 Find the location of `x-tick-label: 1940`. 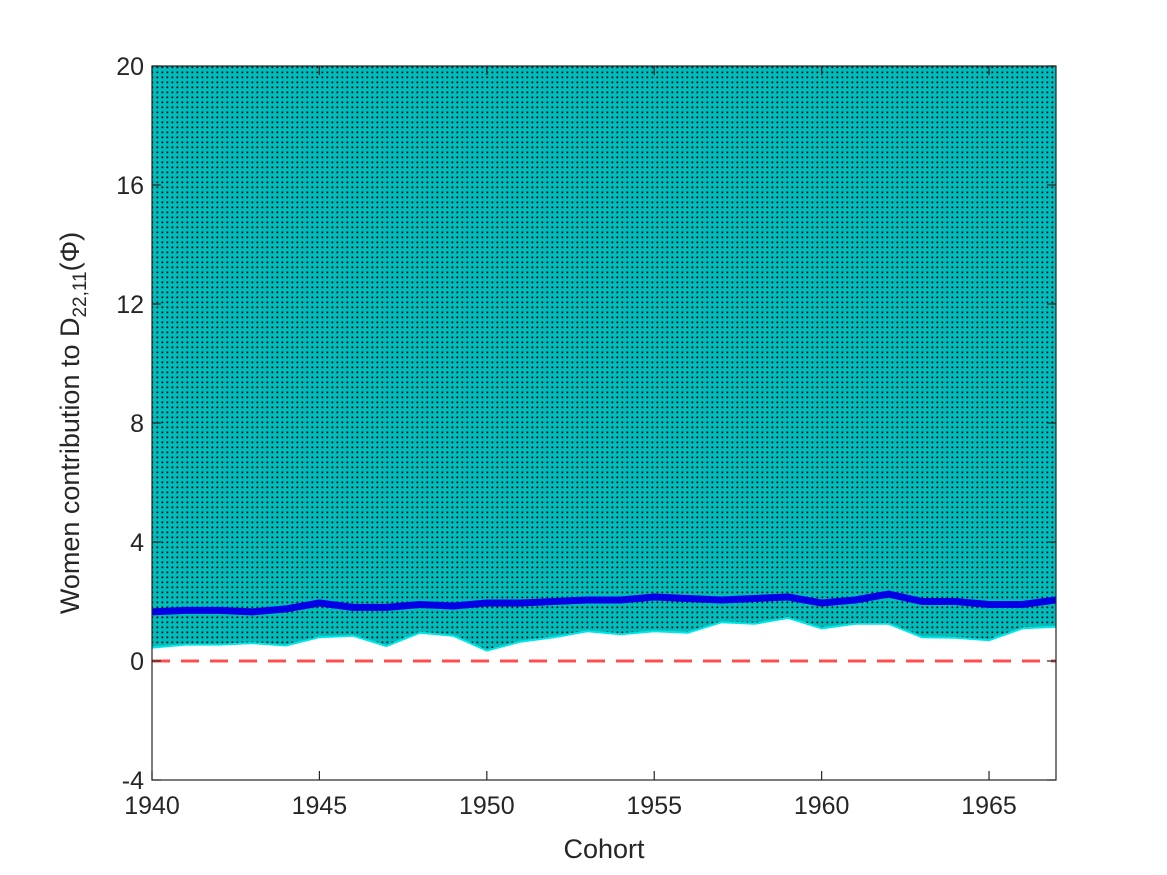

x-tick-label: 1940 is located at coordinates (152, 806).